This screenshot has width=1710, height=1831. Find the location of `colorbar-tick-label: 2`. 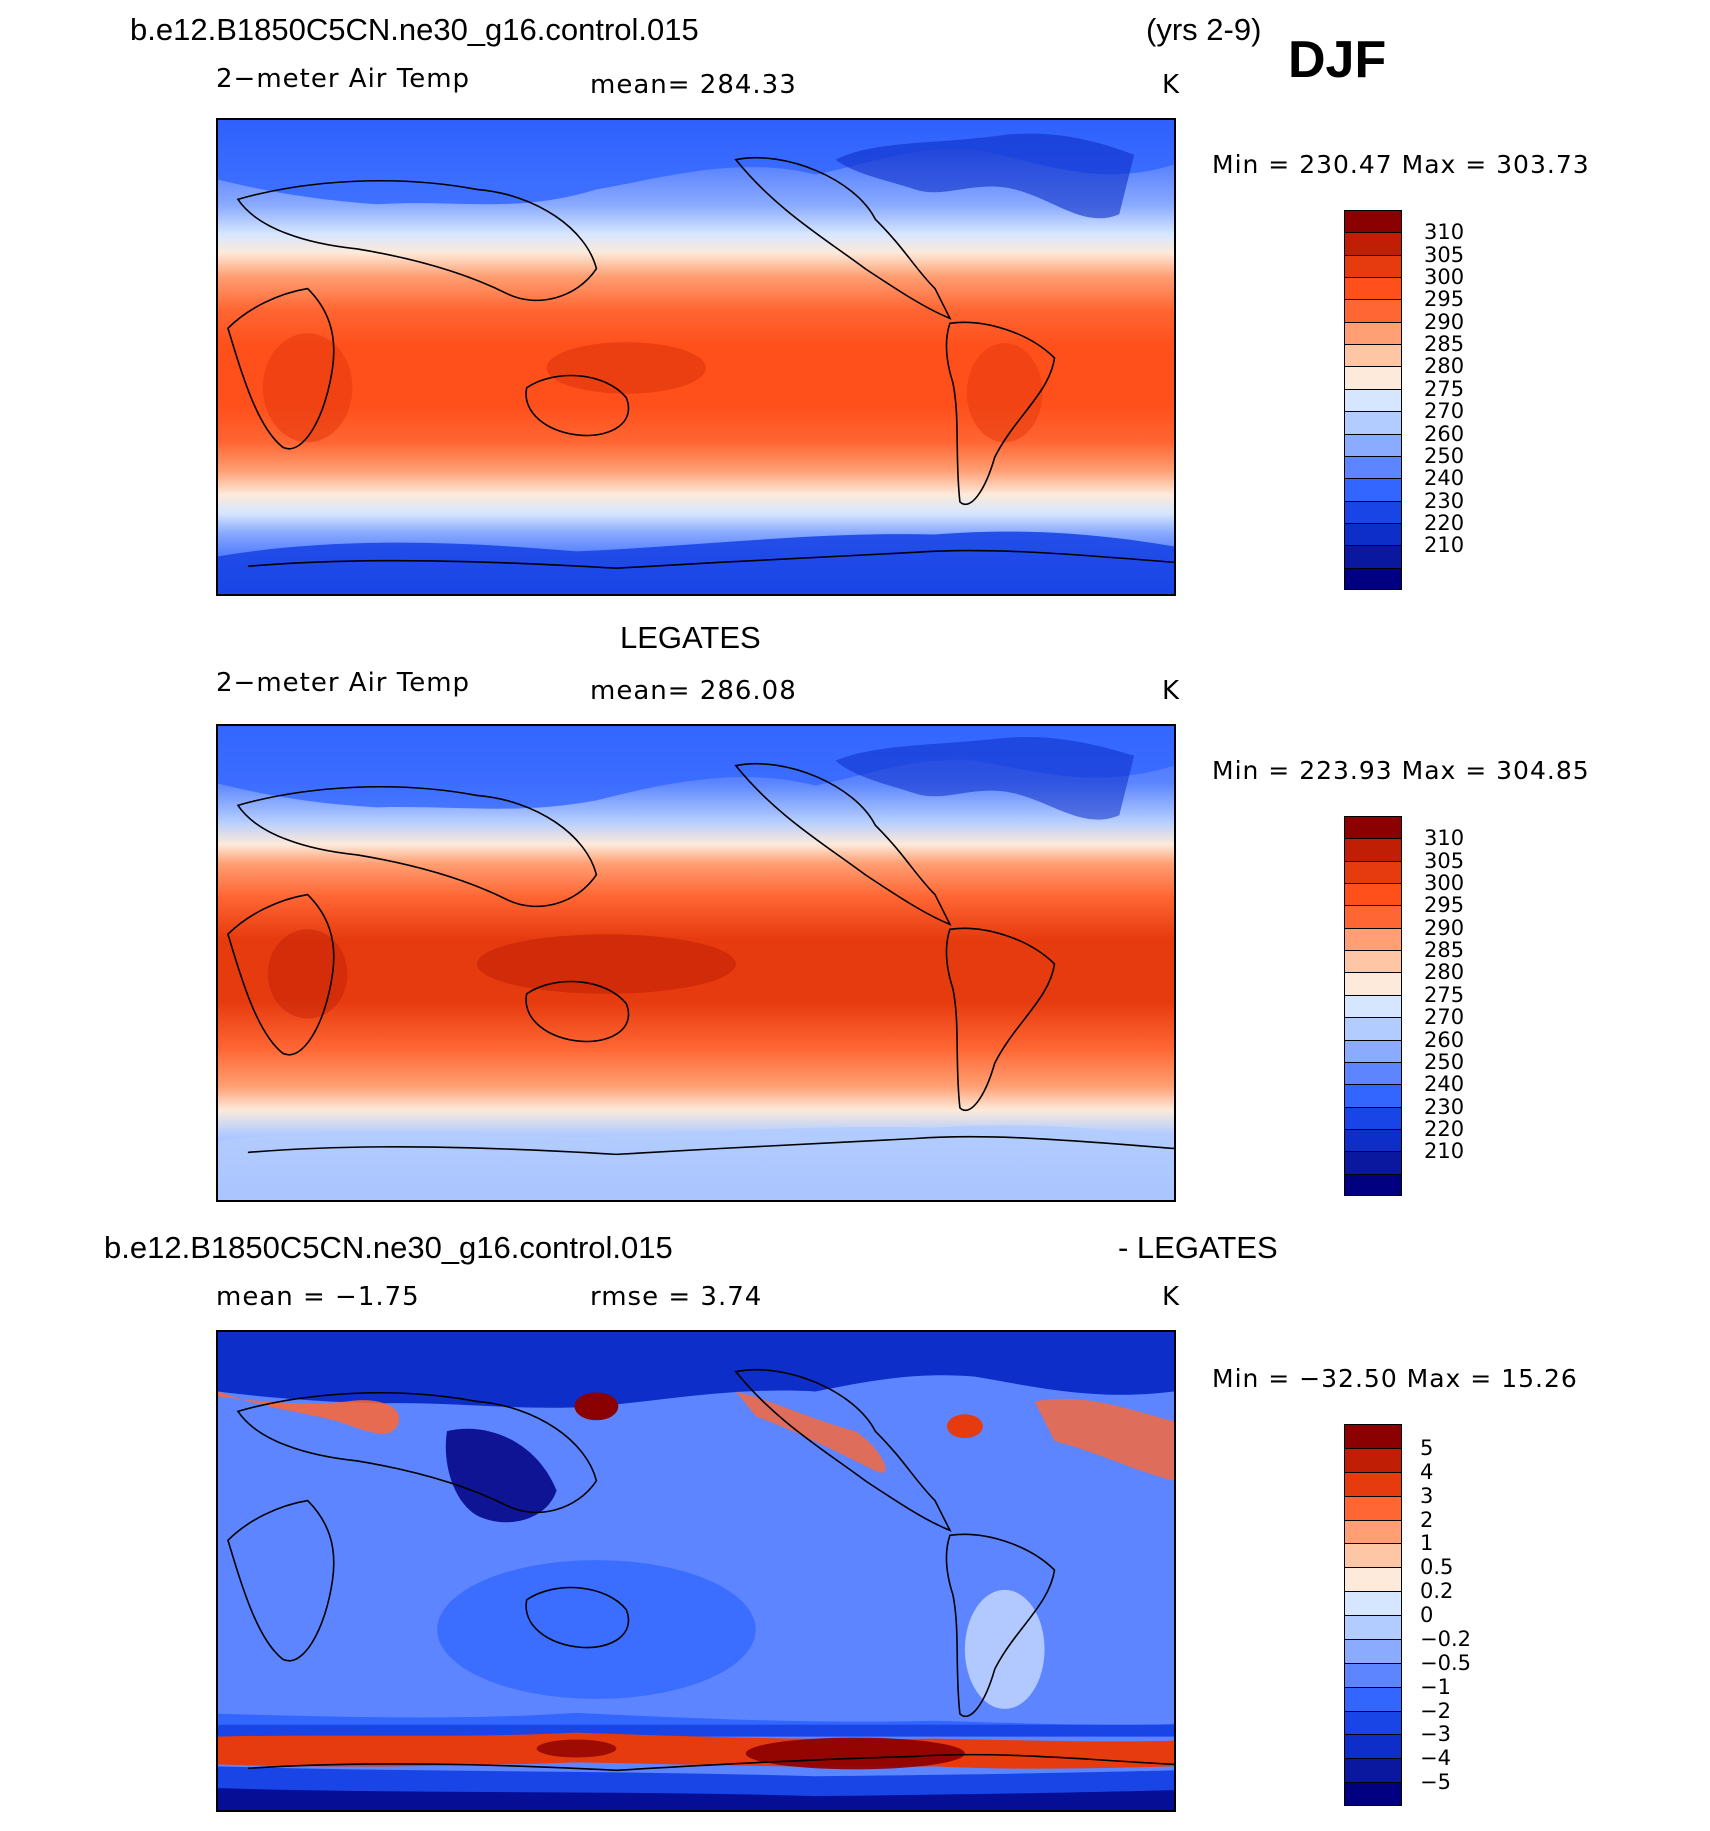

colorbar-tick-label: 2 is located at coordinates (1427, 1519).